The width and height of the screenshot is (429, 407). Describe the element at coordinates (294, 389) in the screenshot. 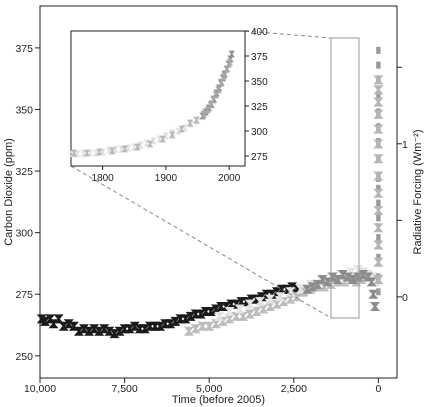

I see `x-tick-label: 2,500` at that location.